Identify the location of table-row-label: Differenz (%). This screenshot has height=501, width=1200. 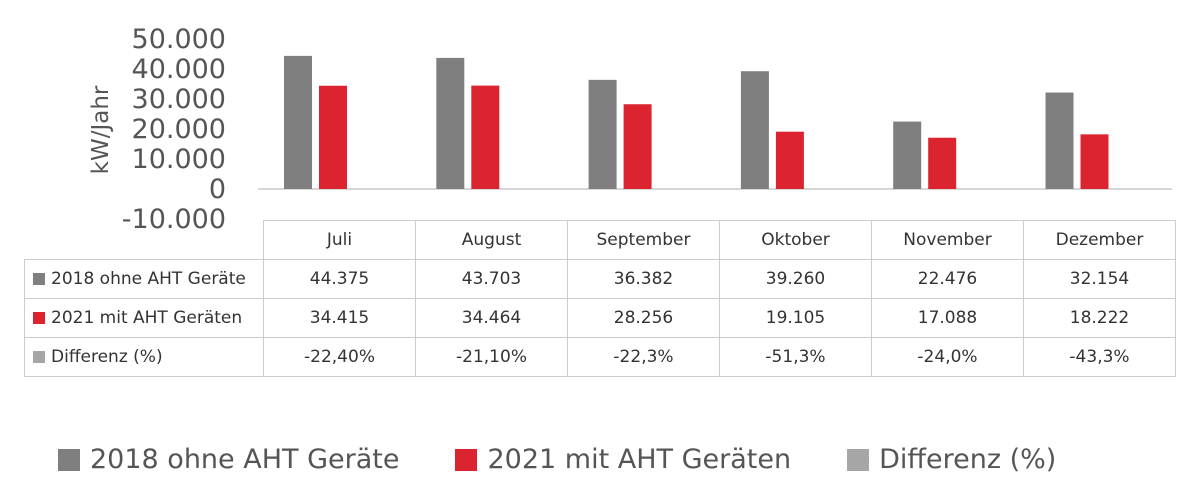
(144, 357).